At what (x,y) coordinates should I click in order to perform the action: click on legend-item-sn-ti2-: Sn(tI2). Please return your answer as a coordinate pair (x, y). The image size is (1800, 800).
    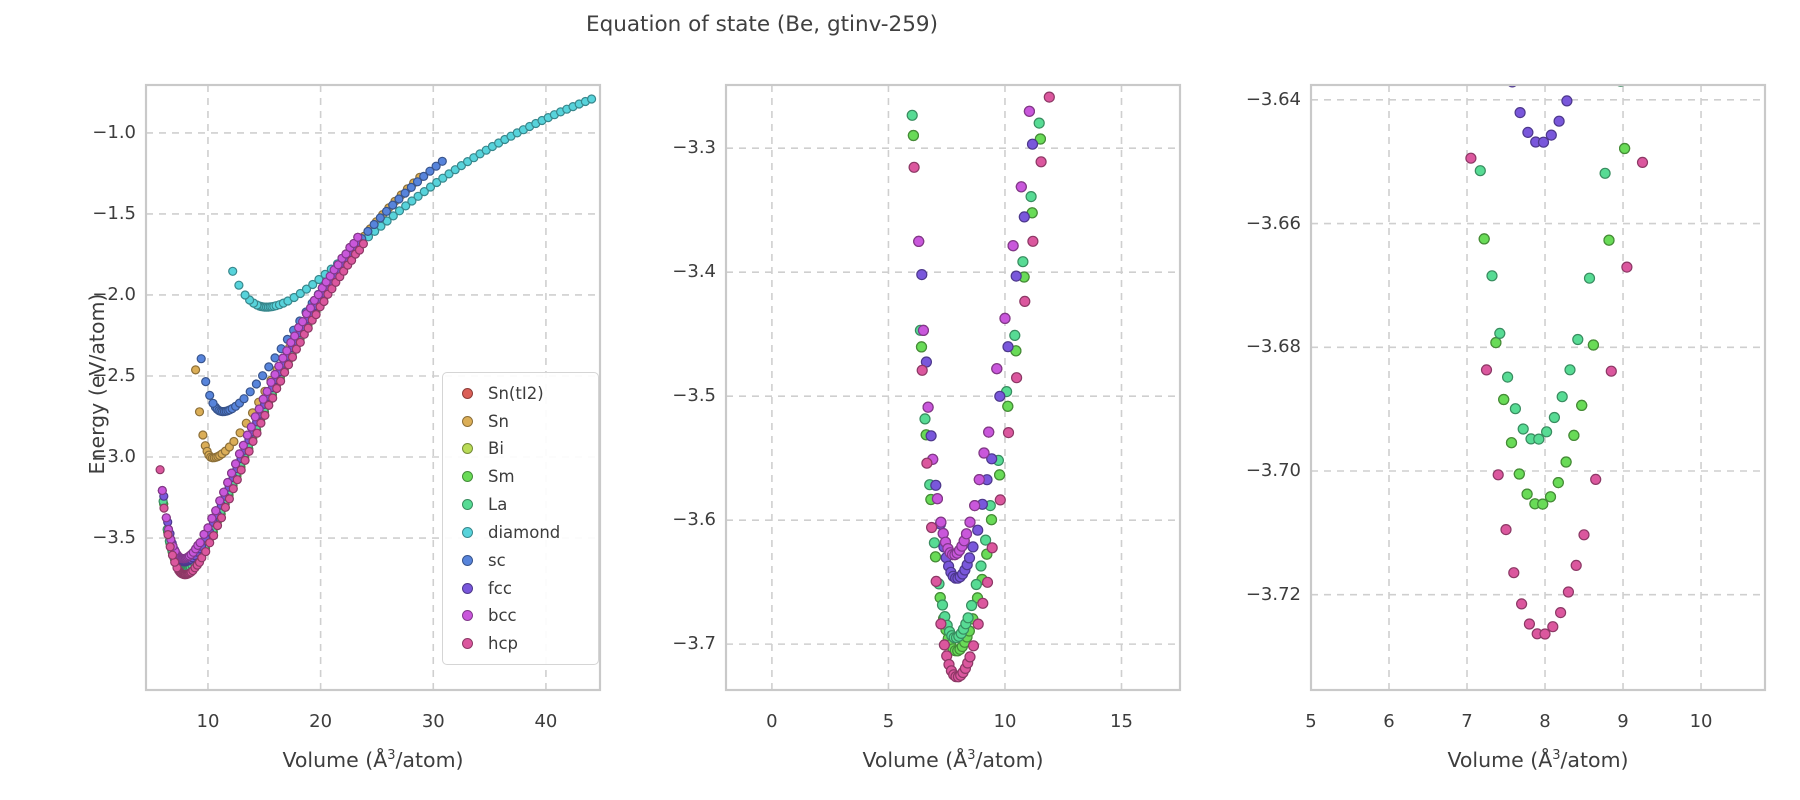
    Looking at the image, I should click on (520, 393).